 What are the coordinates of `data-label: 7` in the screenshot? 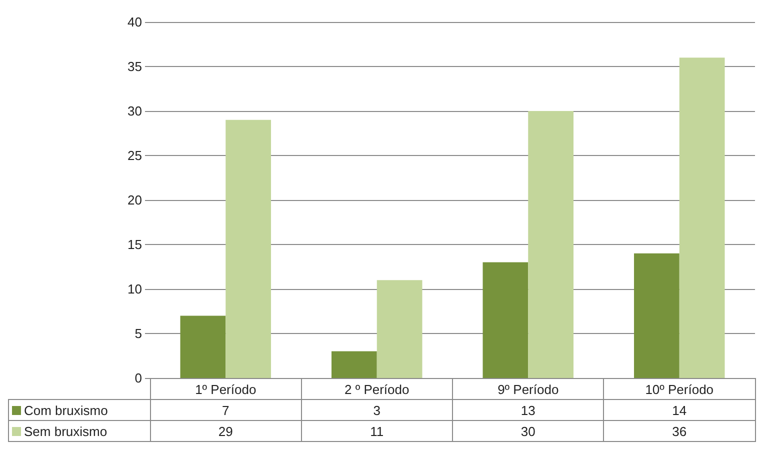 It's located at (226, 410).